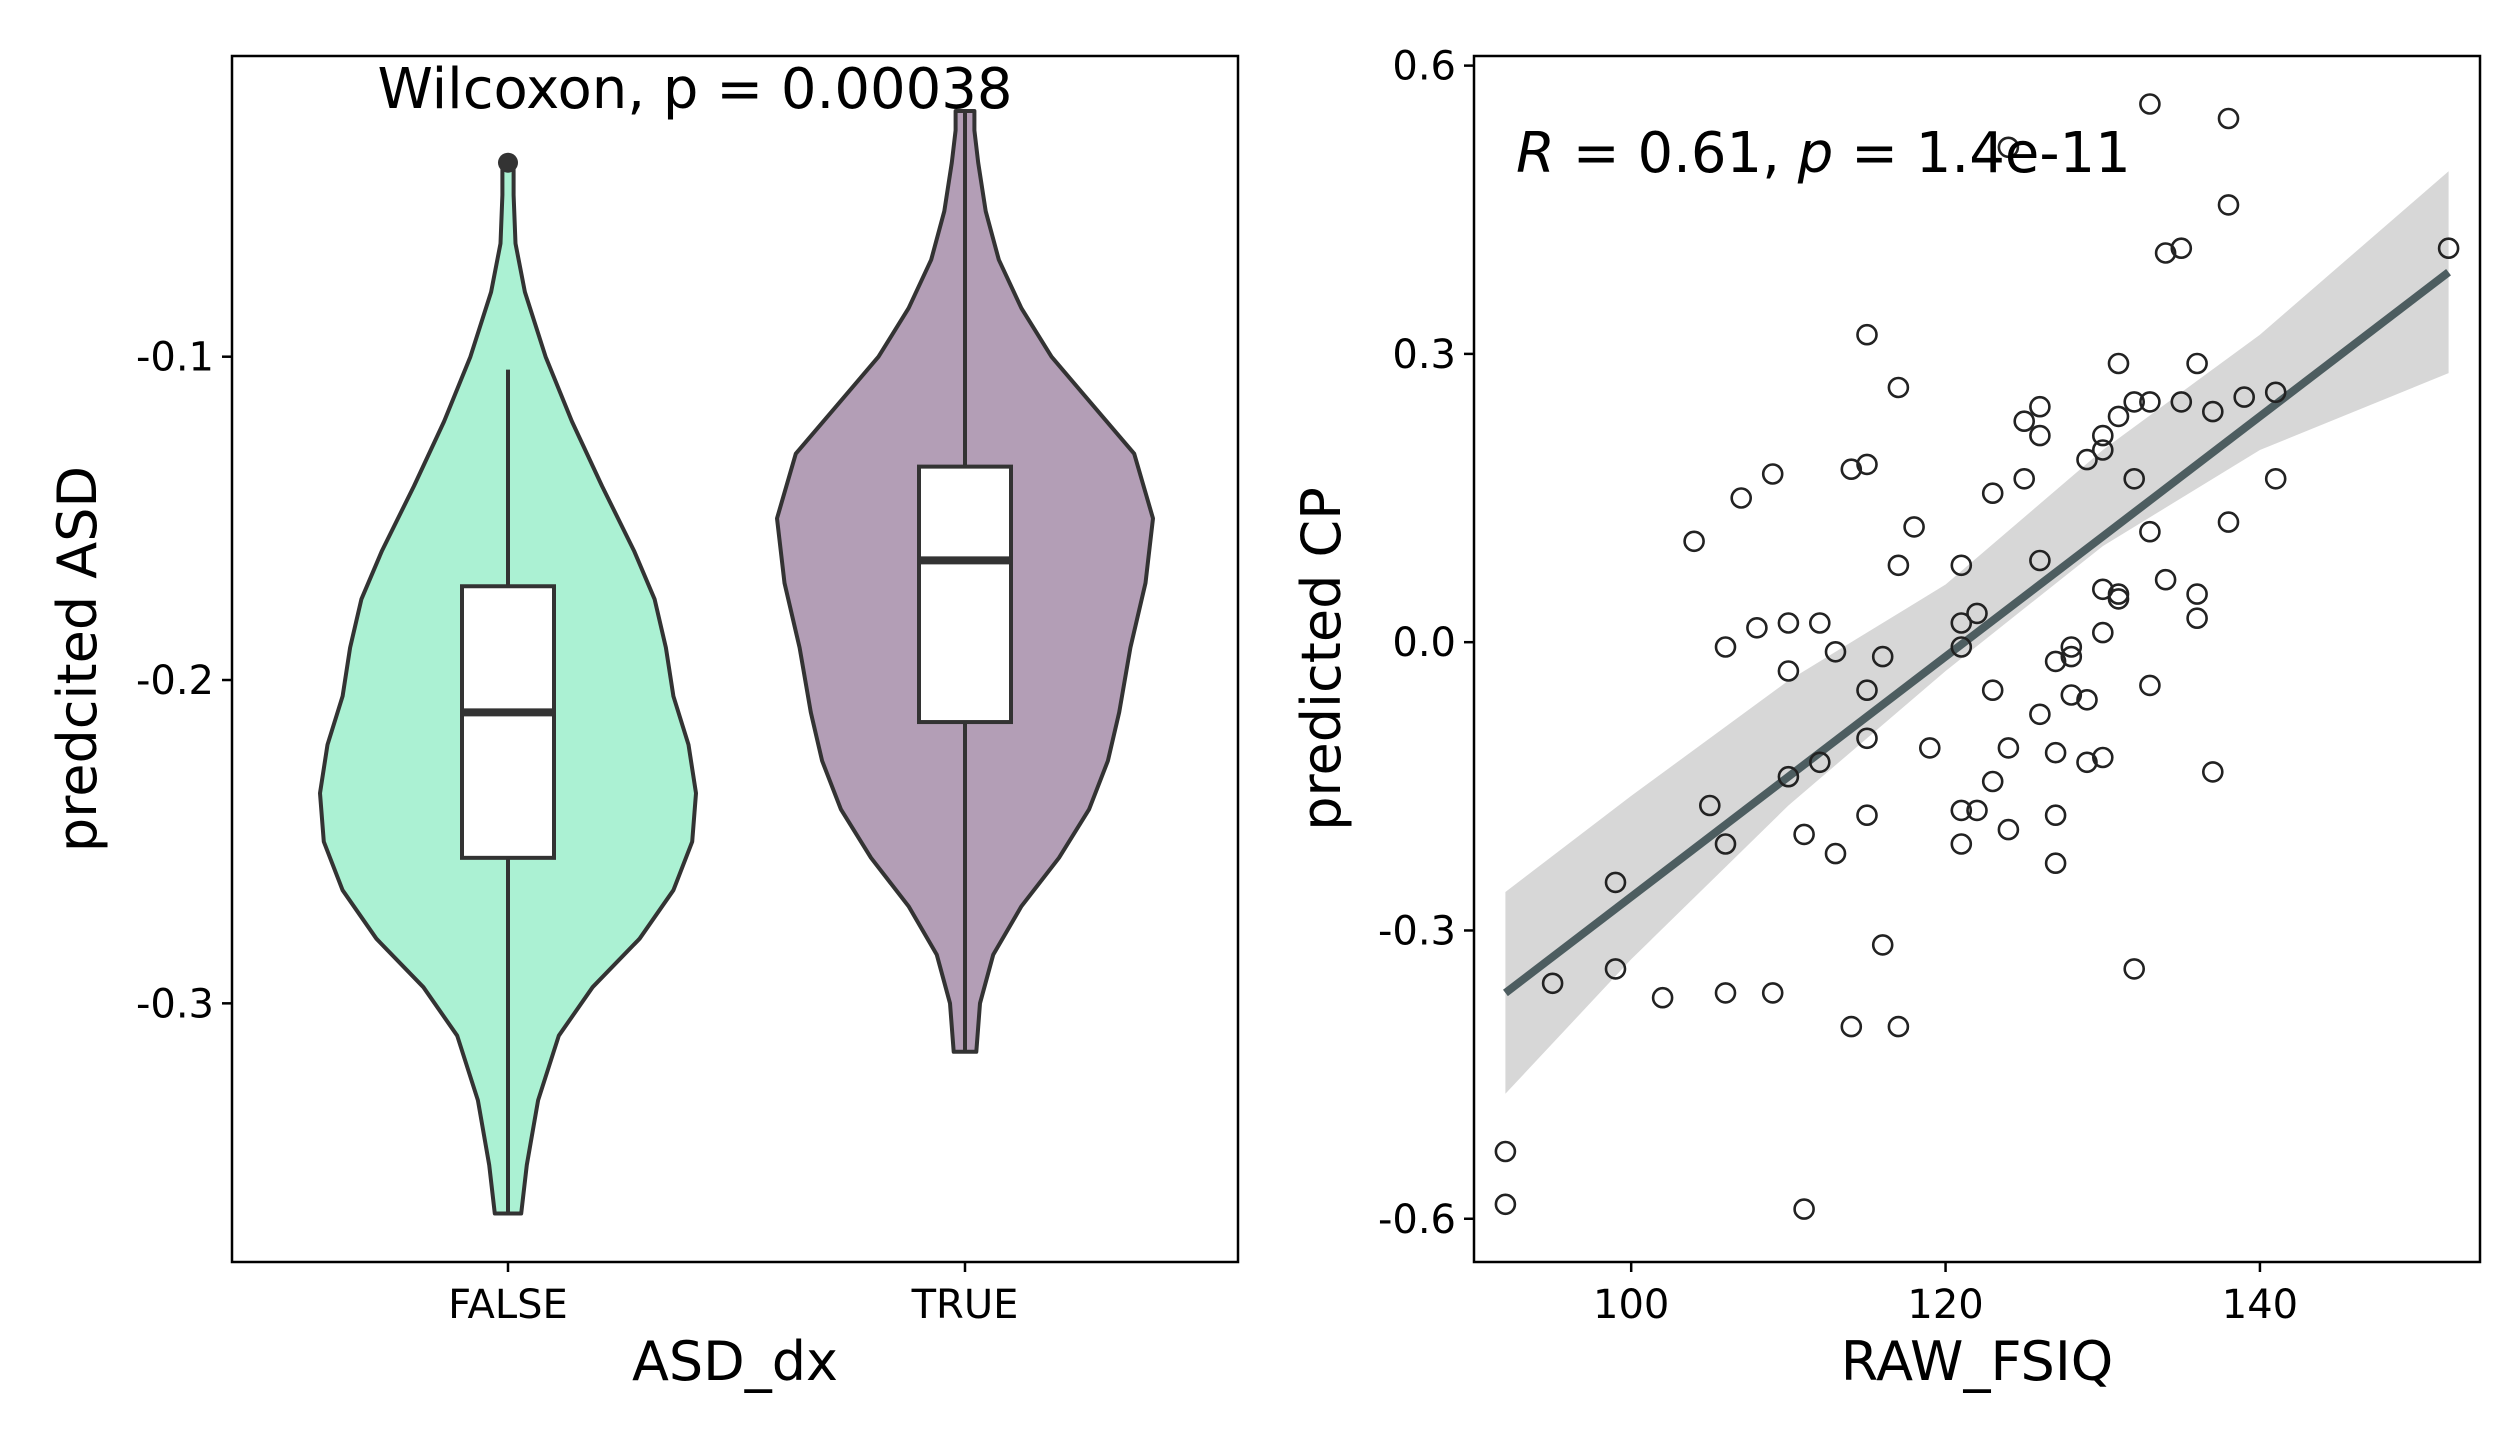 This screenshot has height=1440, width=2520. I want to click on violin-x-axis-ticks: FALSE TRUE, so click(733, 1295).